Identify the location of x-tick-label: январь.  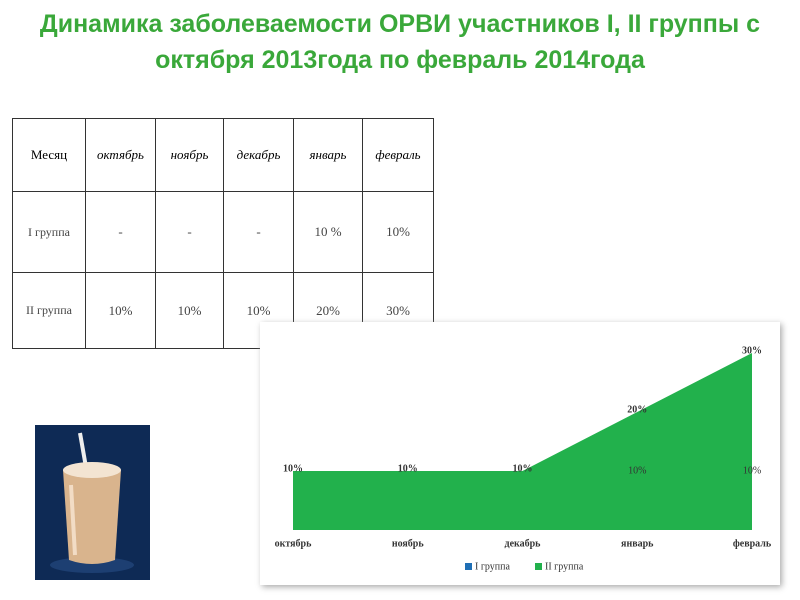
(637, 543).